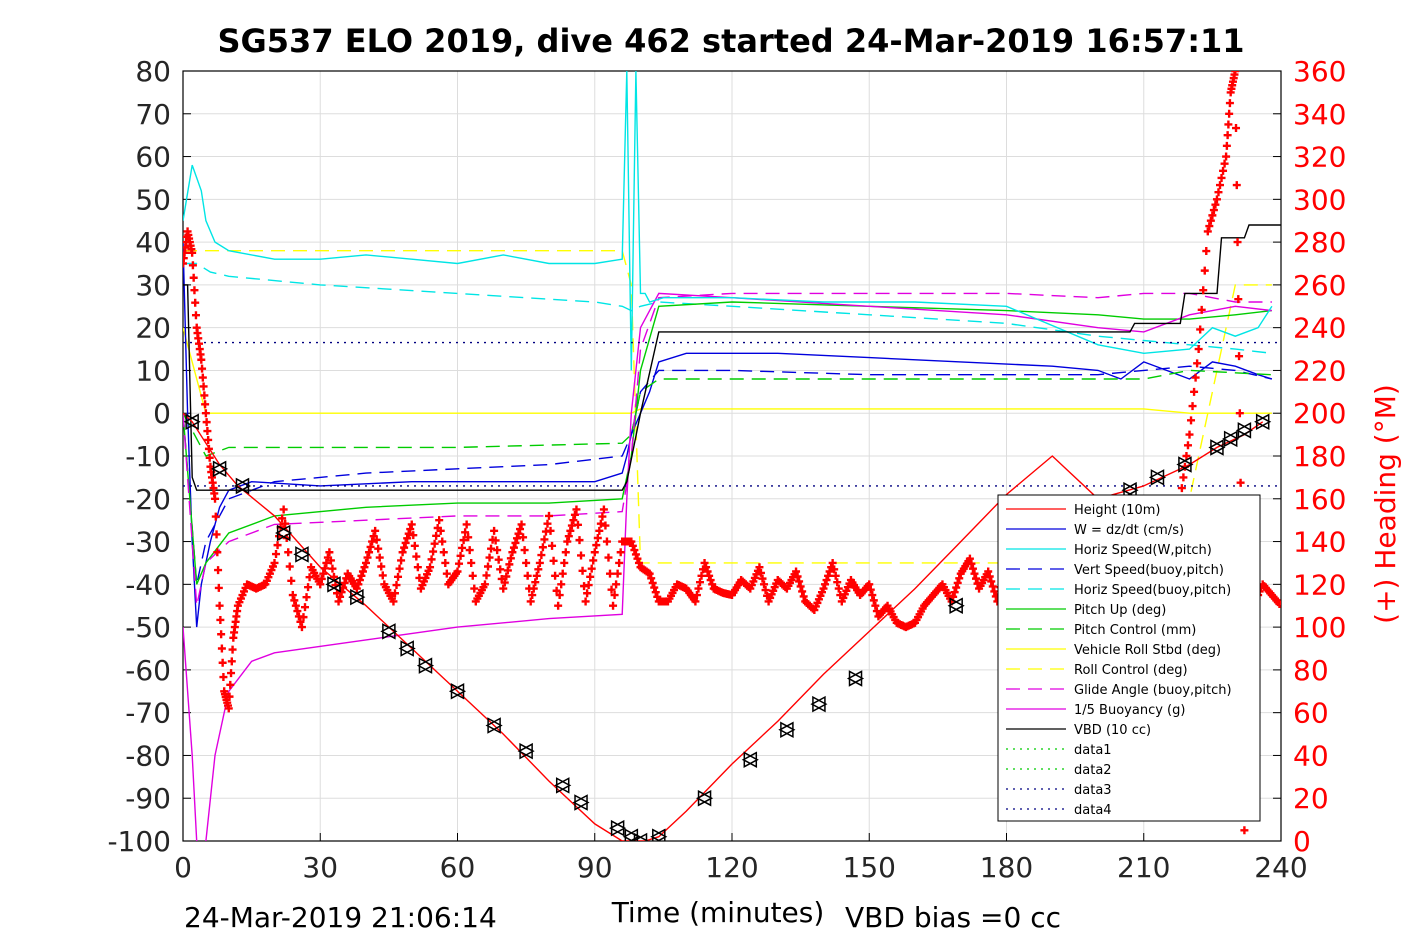 The image size is (1417, 945). Describe the element at coordinates (1093, 770) in the screenshot. I see `legend-entry: data2` at that location.